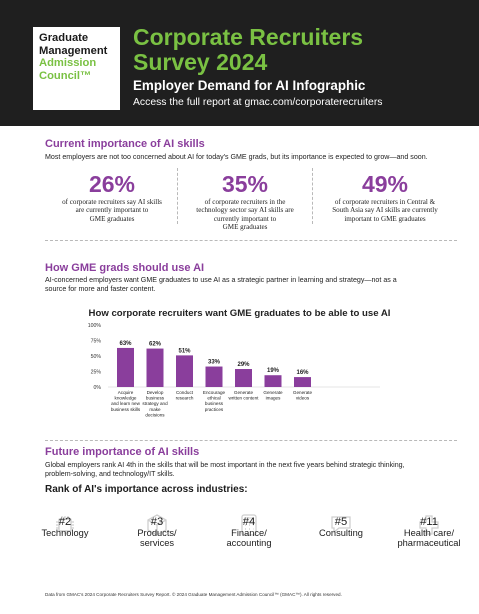 This screenshot has width=479, height=614. I want to click on section-title-future: Future importance of AI skills, so click(122, 452).